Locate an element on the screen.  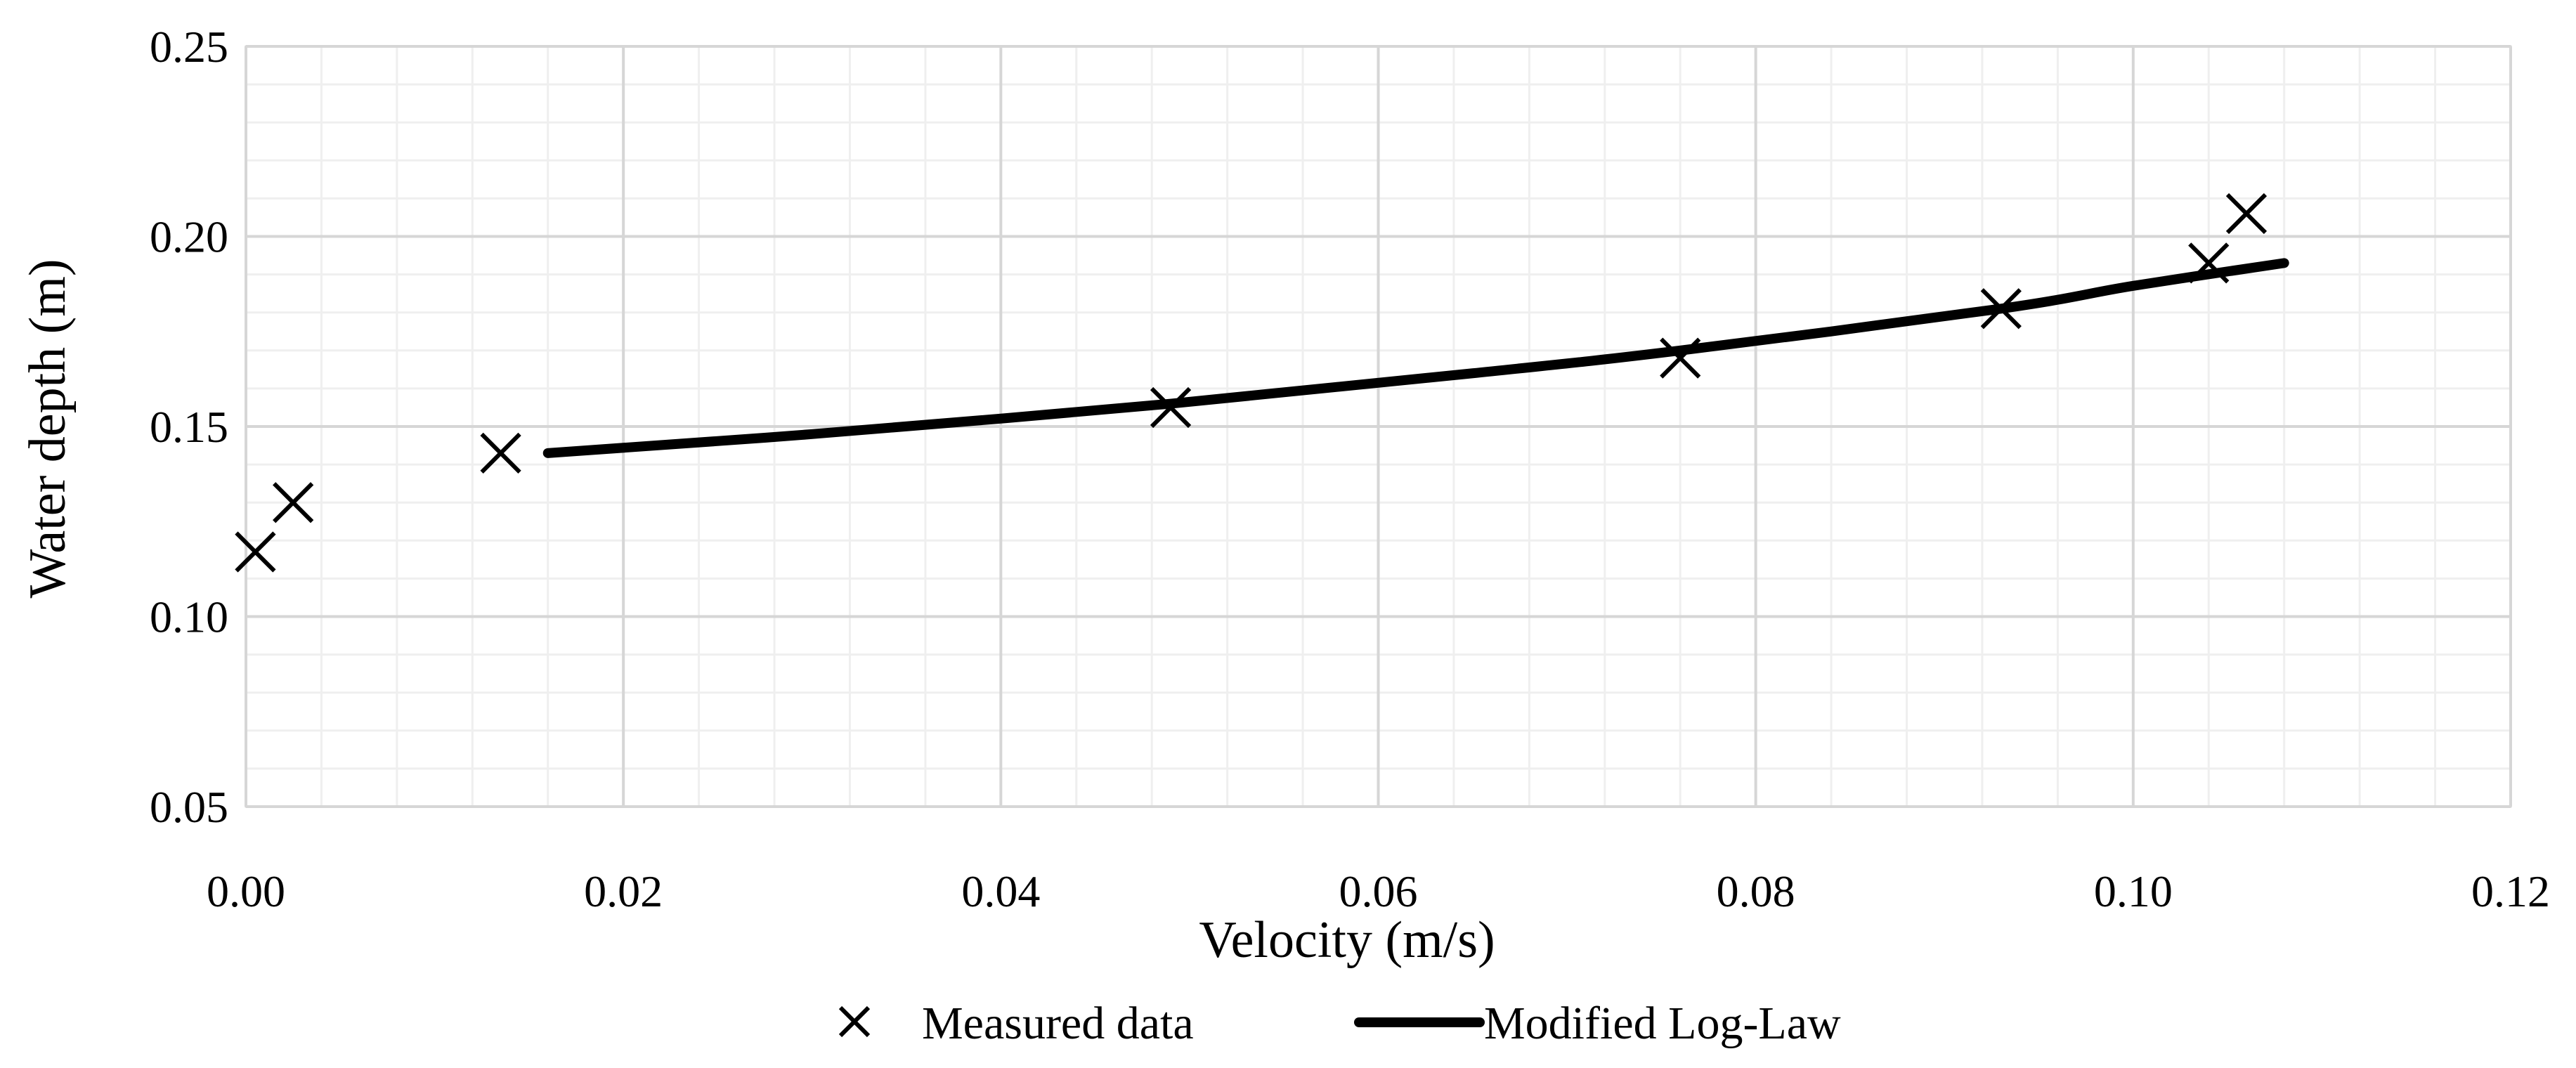
y-tick-label: 0.20 is located at coordinates (189, 237).